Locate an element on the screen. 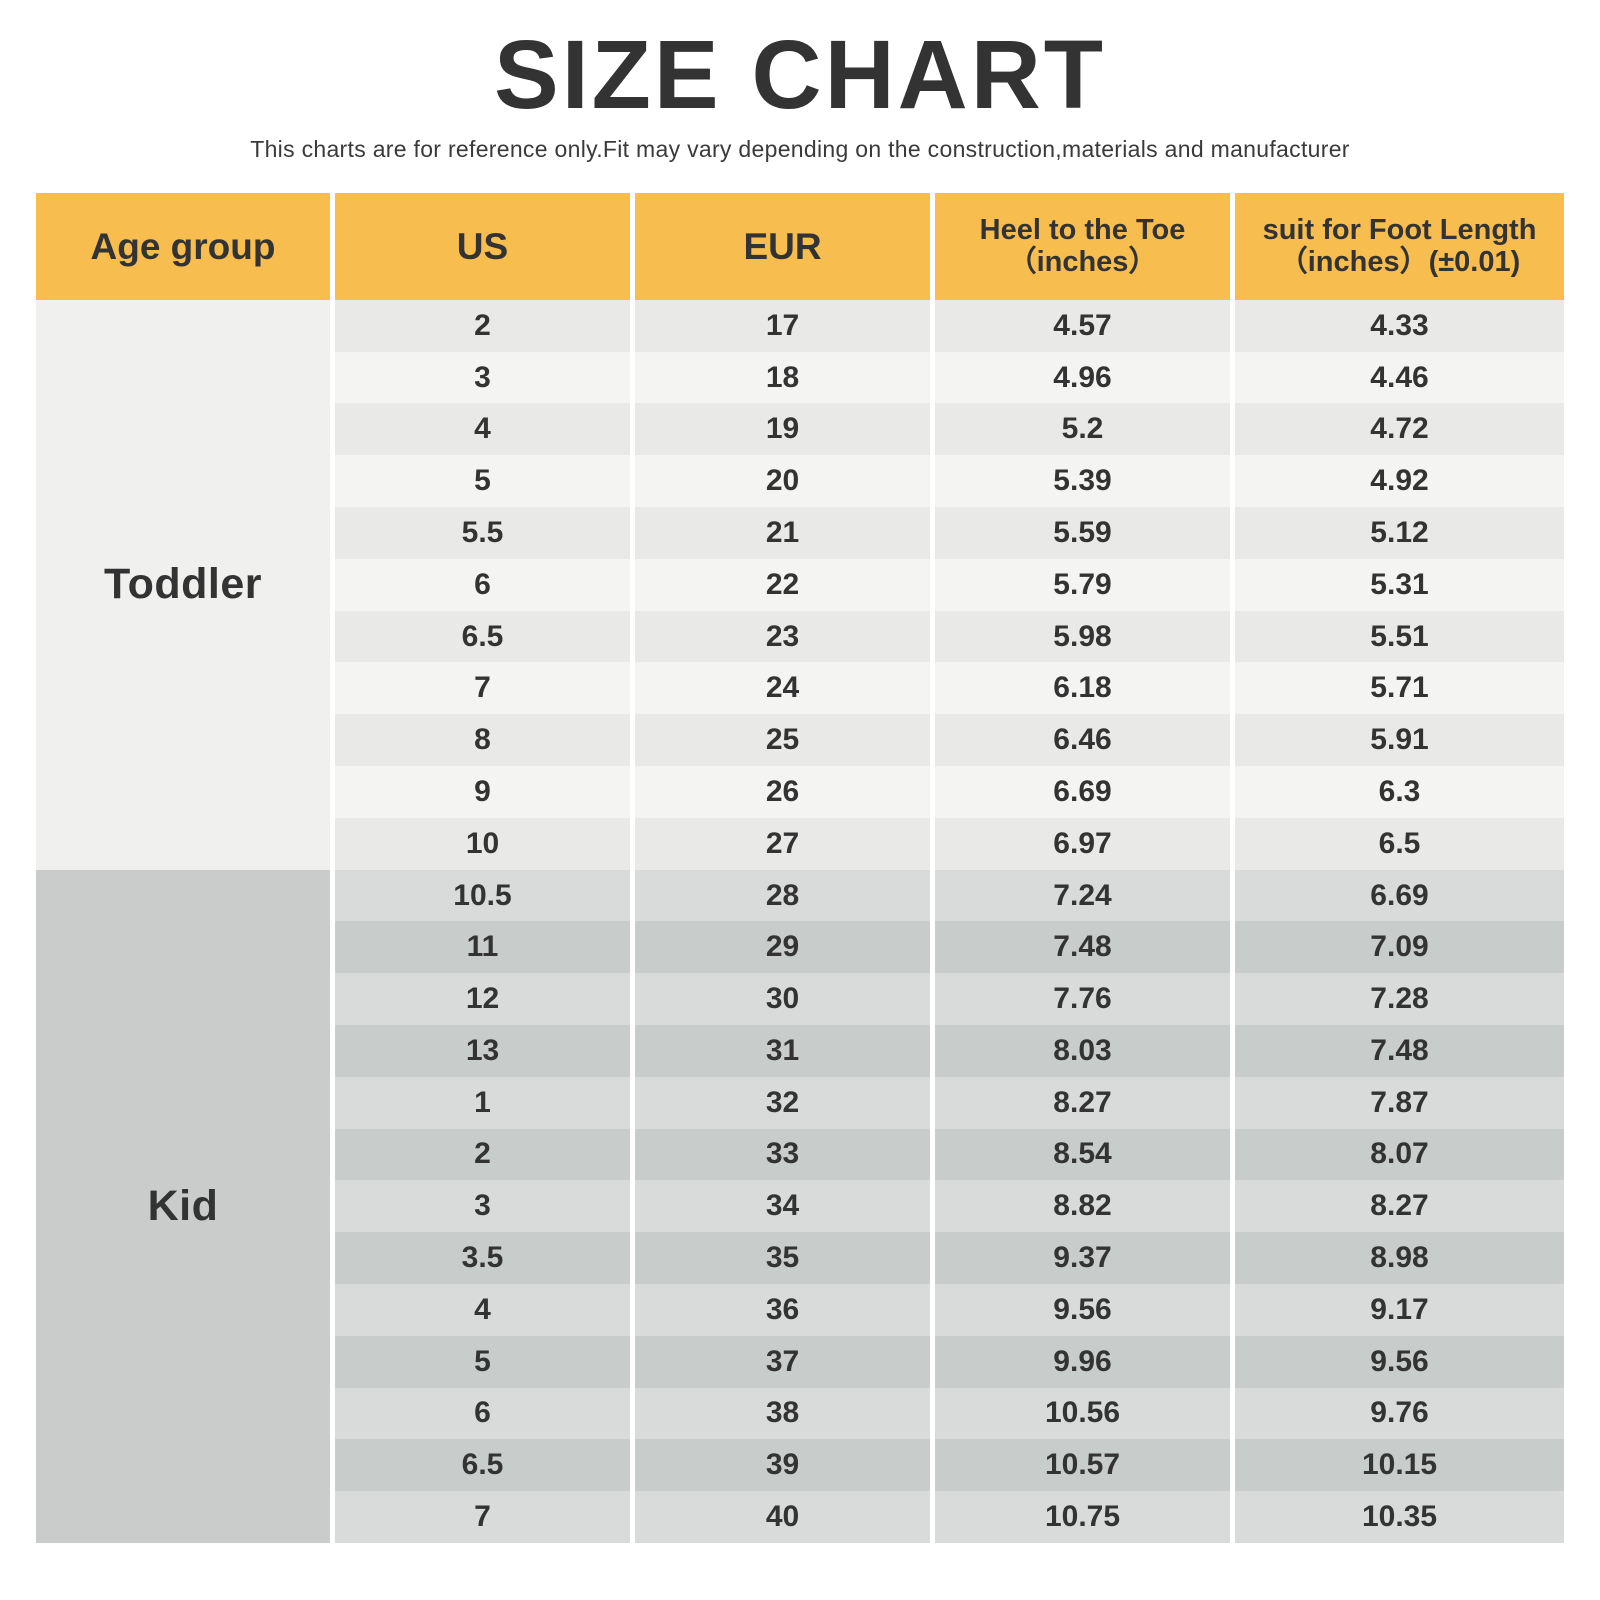 The image size is (1600, 1600). cell-heel-to-toe: 5.98 is located at coordinates (1082, 636).